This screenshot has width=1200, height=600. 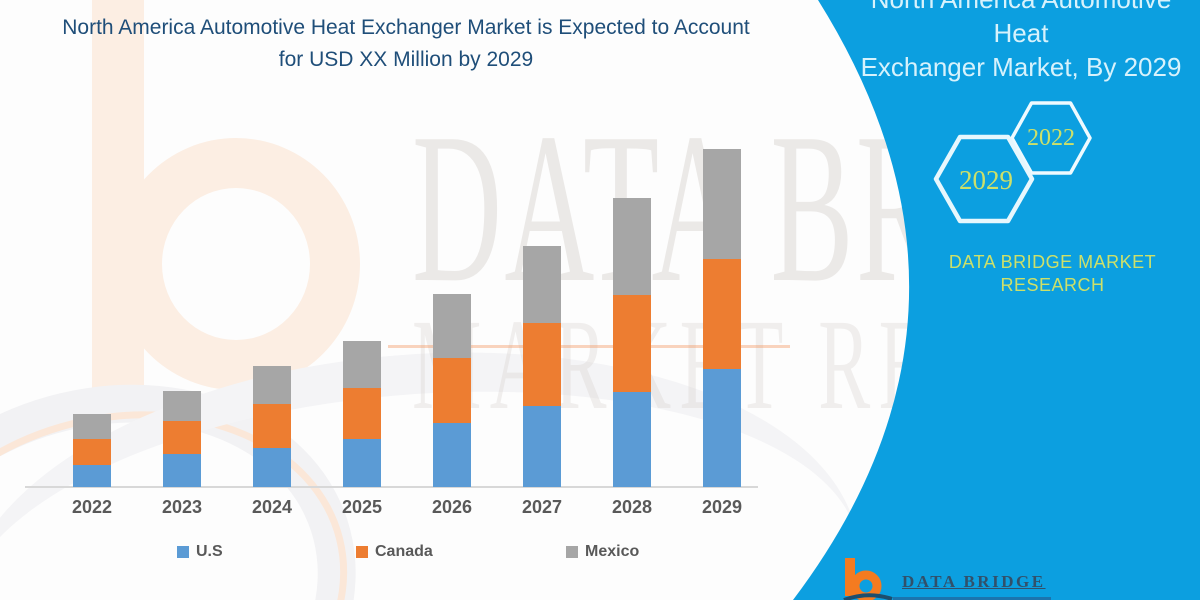 What do you see at coordinates (272, 507) in the screenshot?
I see `x-axis-label-2024: 2024` at bounding box center [272, 507].